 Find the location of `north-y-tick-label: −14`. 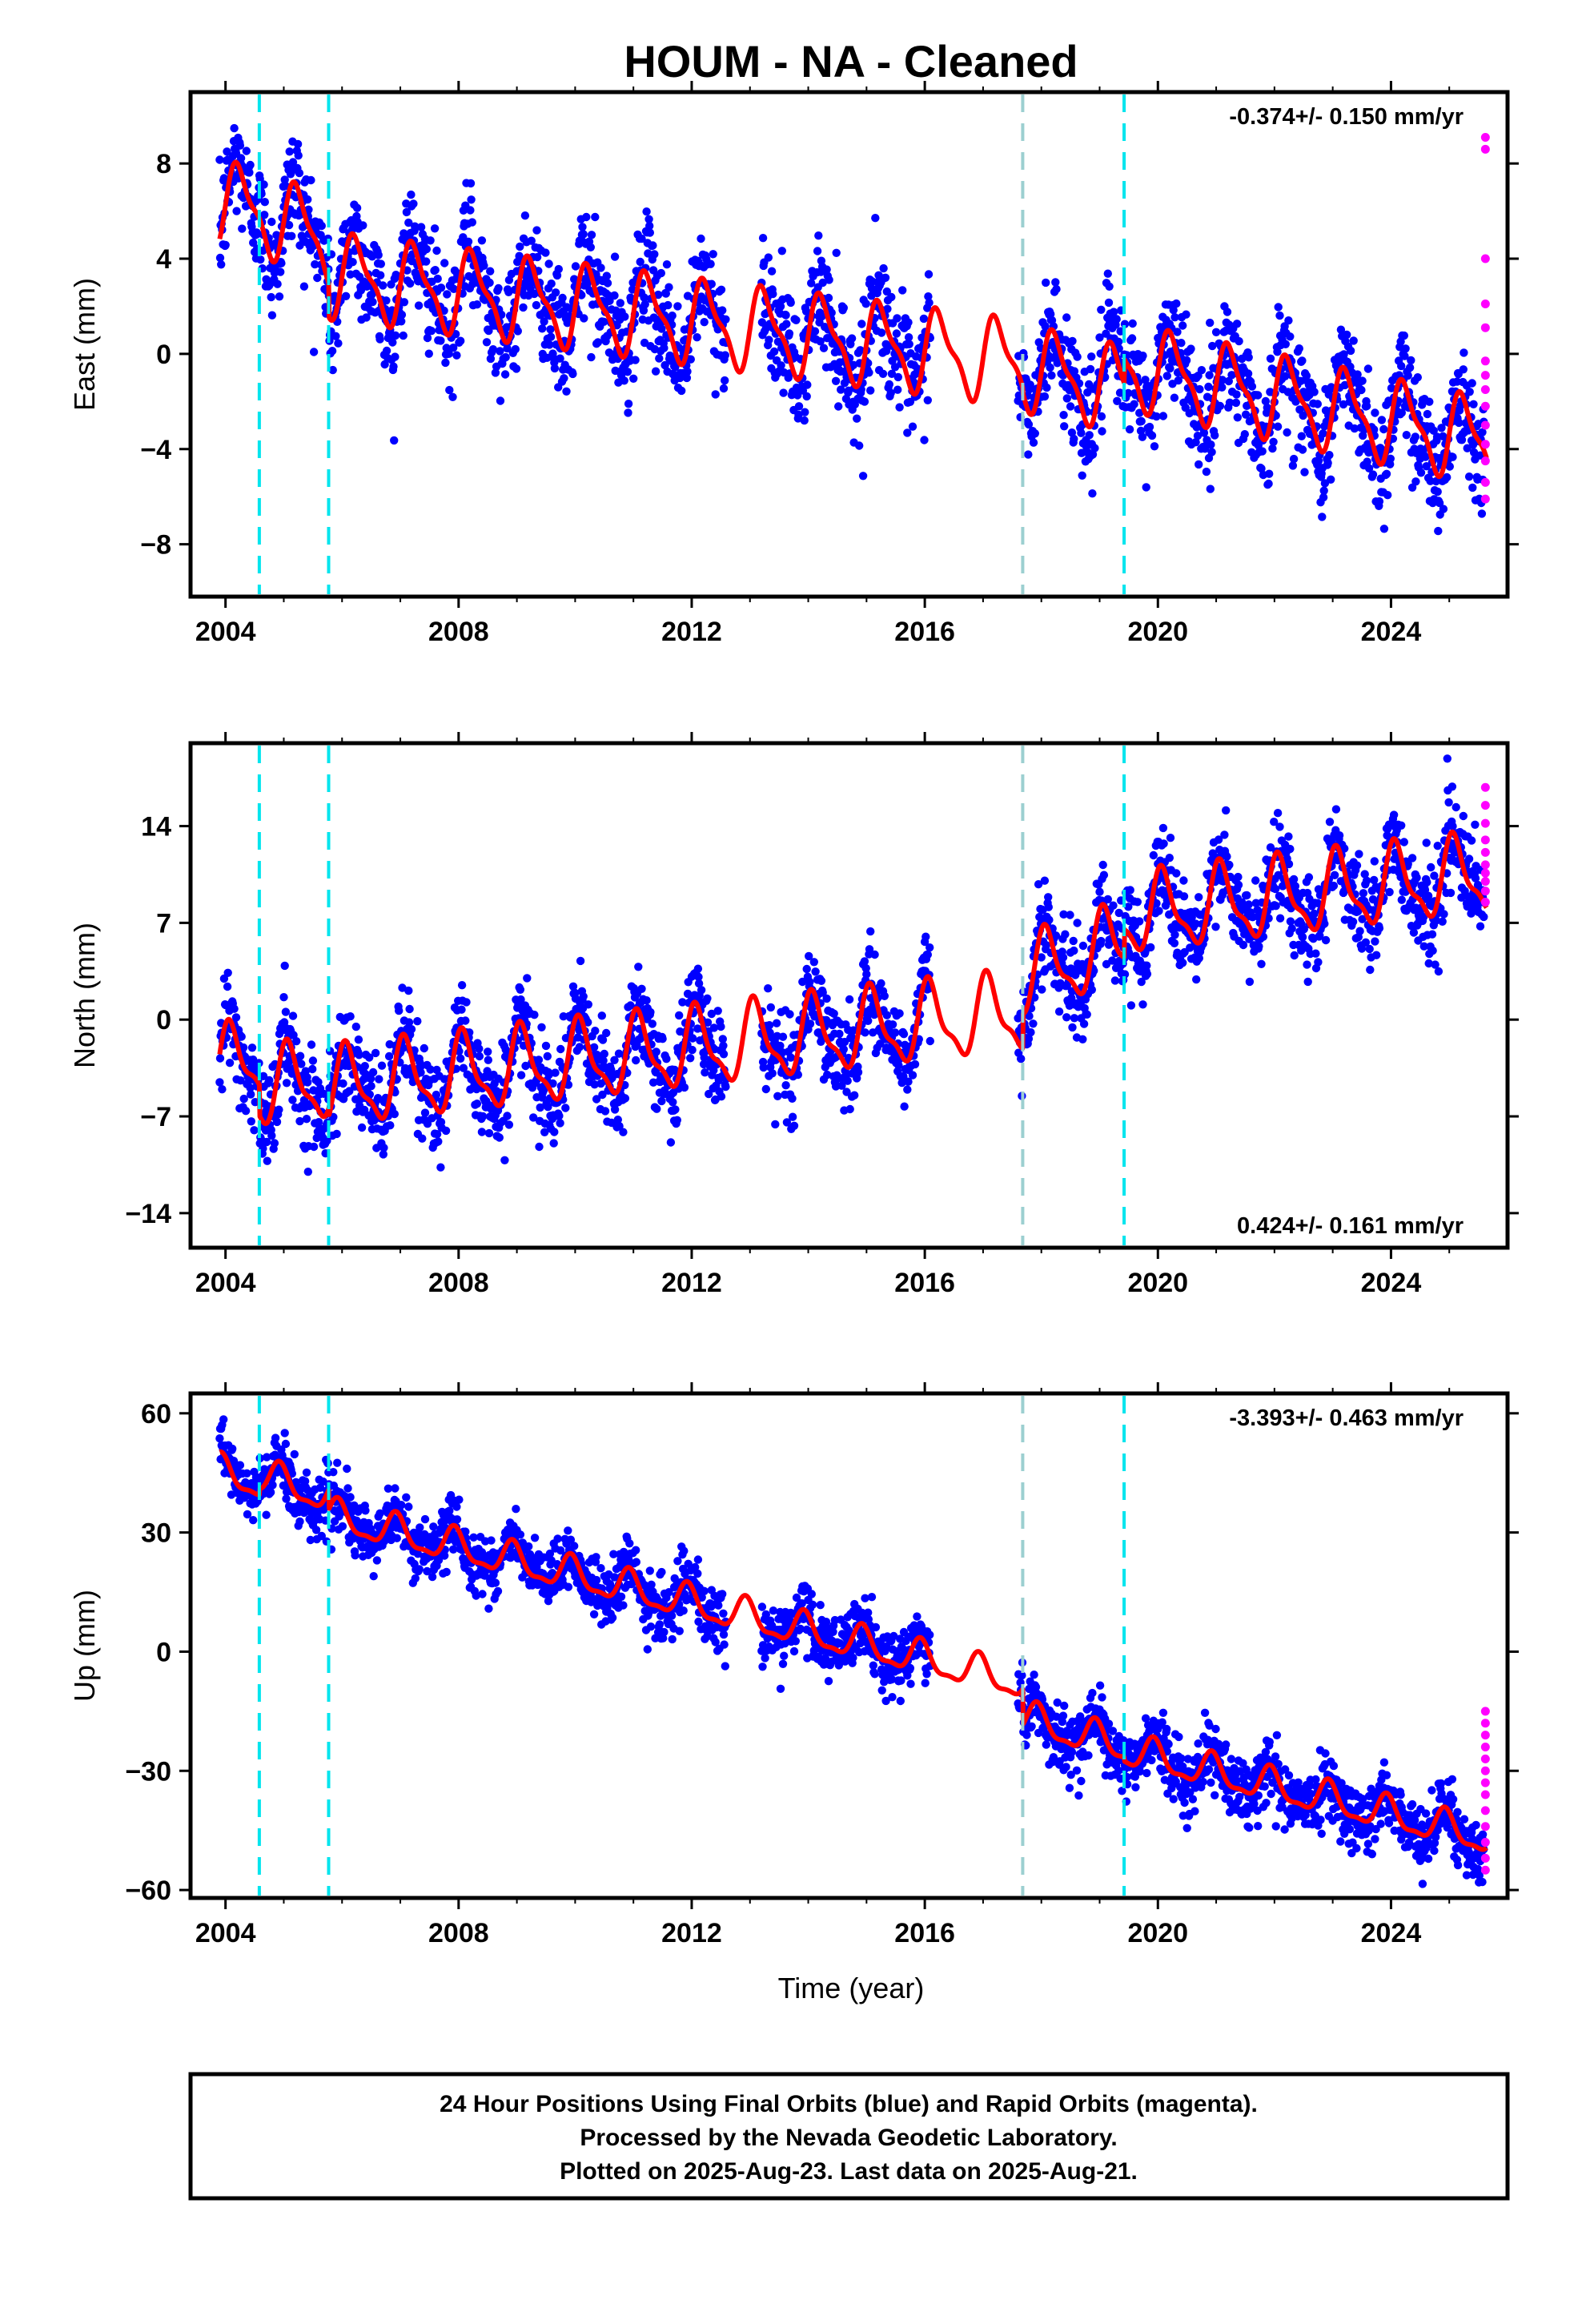

north-y-tick-label: −14 is located at coordinates (148, 1214).